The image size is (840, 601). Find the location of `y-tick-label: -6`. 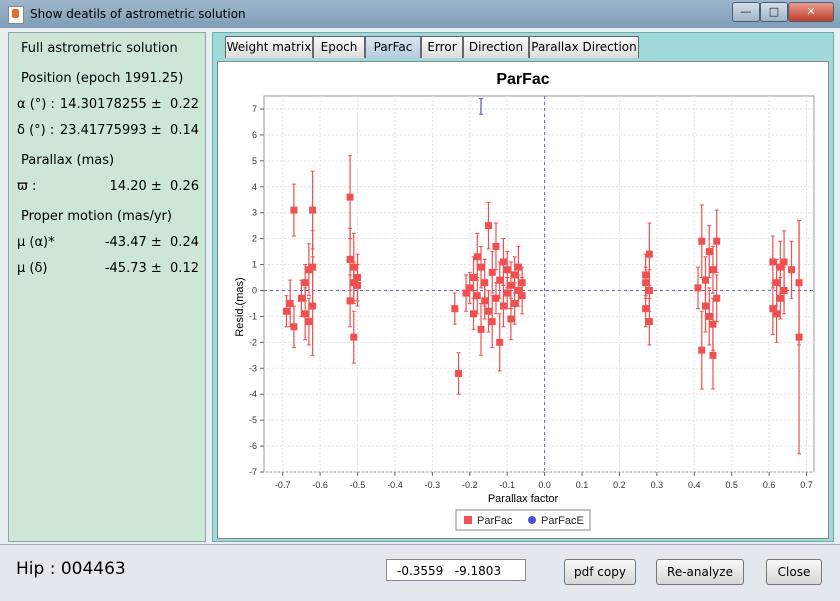

y-tick-label: -6 is located at coordinates (253, 446).